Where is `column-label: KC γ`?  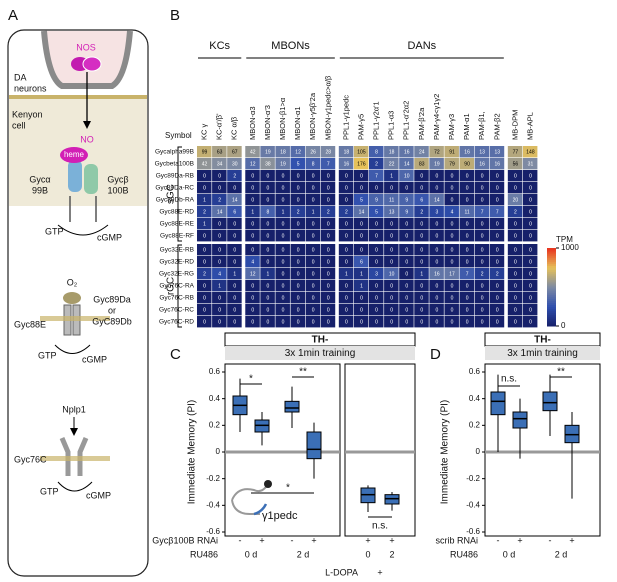
column-label: KC γ is located at coordinates (204, 131).